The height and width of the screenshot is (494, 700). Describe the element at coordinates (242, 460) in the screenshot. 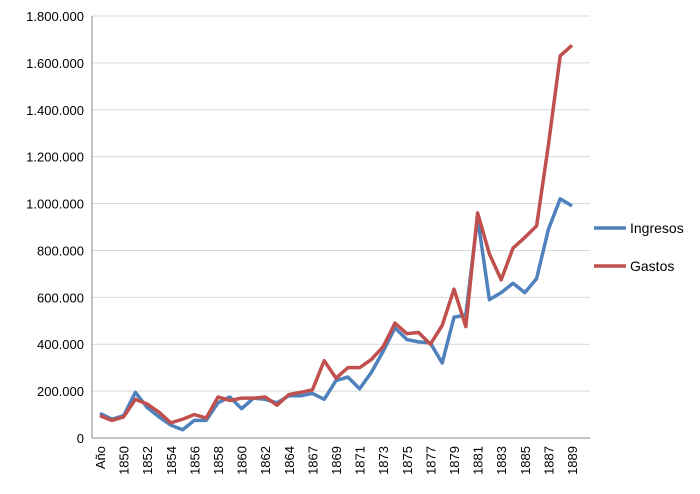

I see `x-tick-label: 1860` at that location.